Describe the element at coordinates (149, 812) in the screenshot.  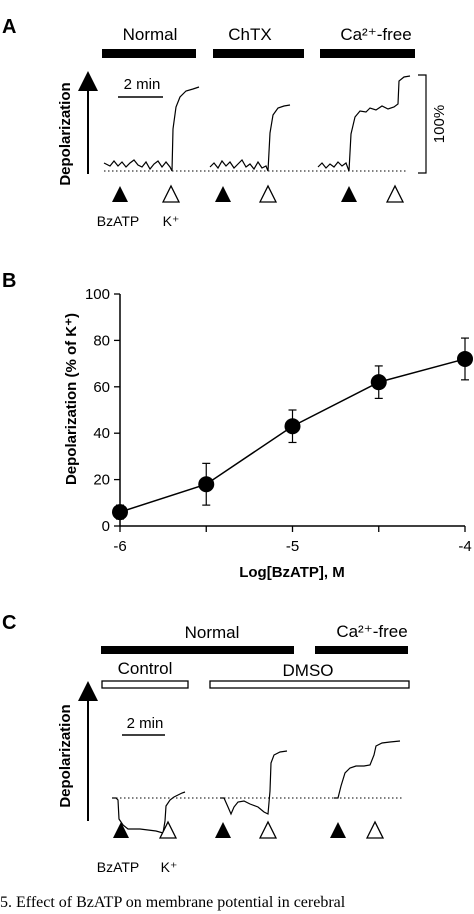
I see `panel-c-trace-control` at that location.